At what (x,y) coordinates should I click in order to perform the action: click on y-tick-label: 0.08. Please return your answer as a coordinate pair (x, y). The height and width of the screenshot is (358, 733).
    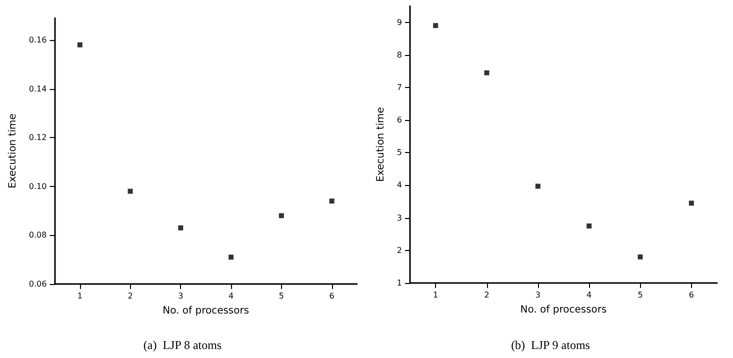
    Looking at the image, I should click on (37, 235).